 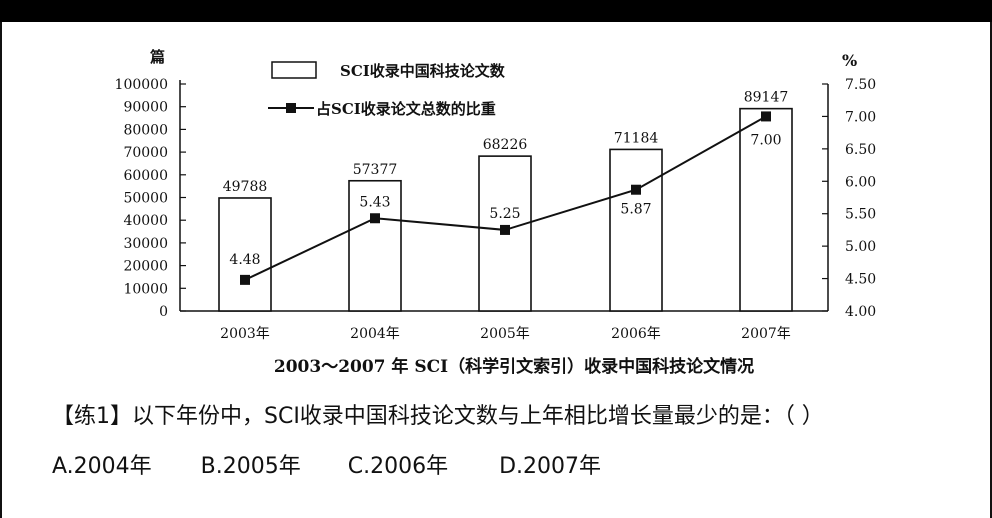 I want to click on ratio-value-label: 4.48, so click(x=244, y=260).